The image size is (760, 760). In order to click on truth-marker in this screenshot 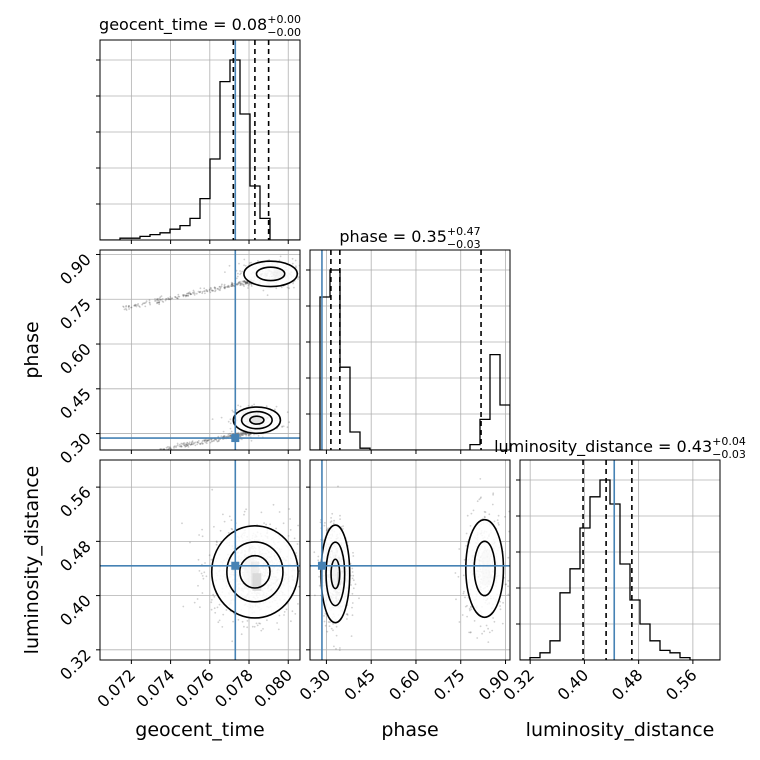, I will do `click(321, 565)`.